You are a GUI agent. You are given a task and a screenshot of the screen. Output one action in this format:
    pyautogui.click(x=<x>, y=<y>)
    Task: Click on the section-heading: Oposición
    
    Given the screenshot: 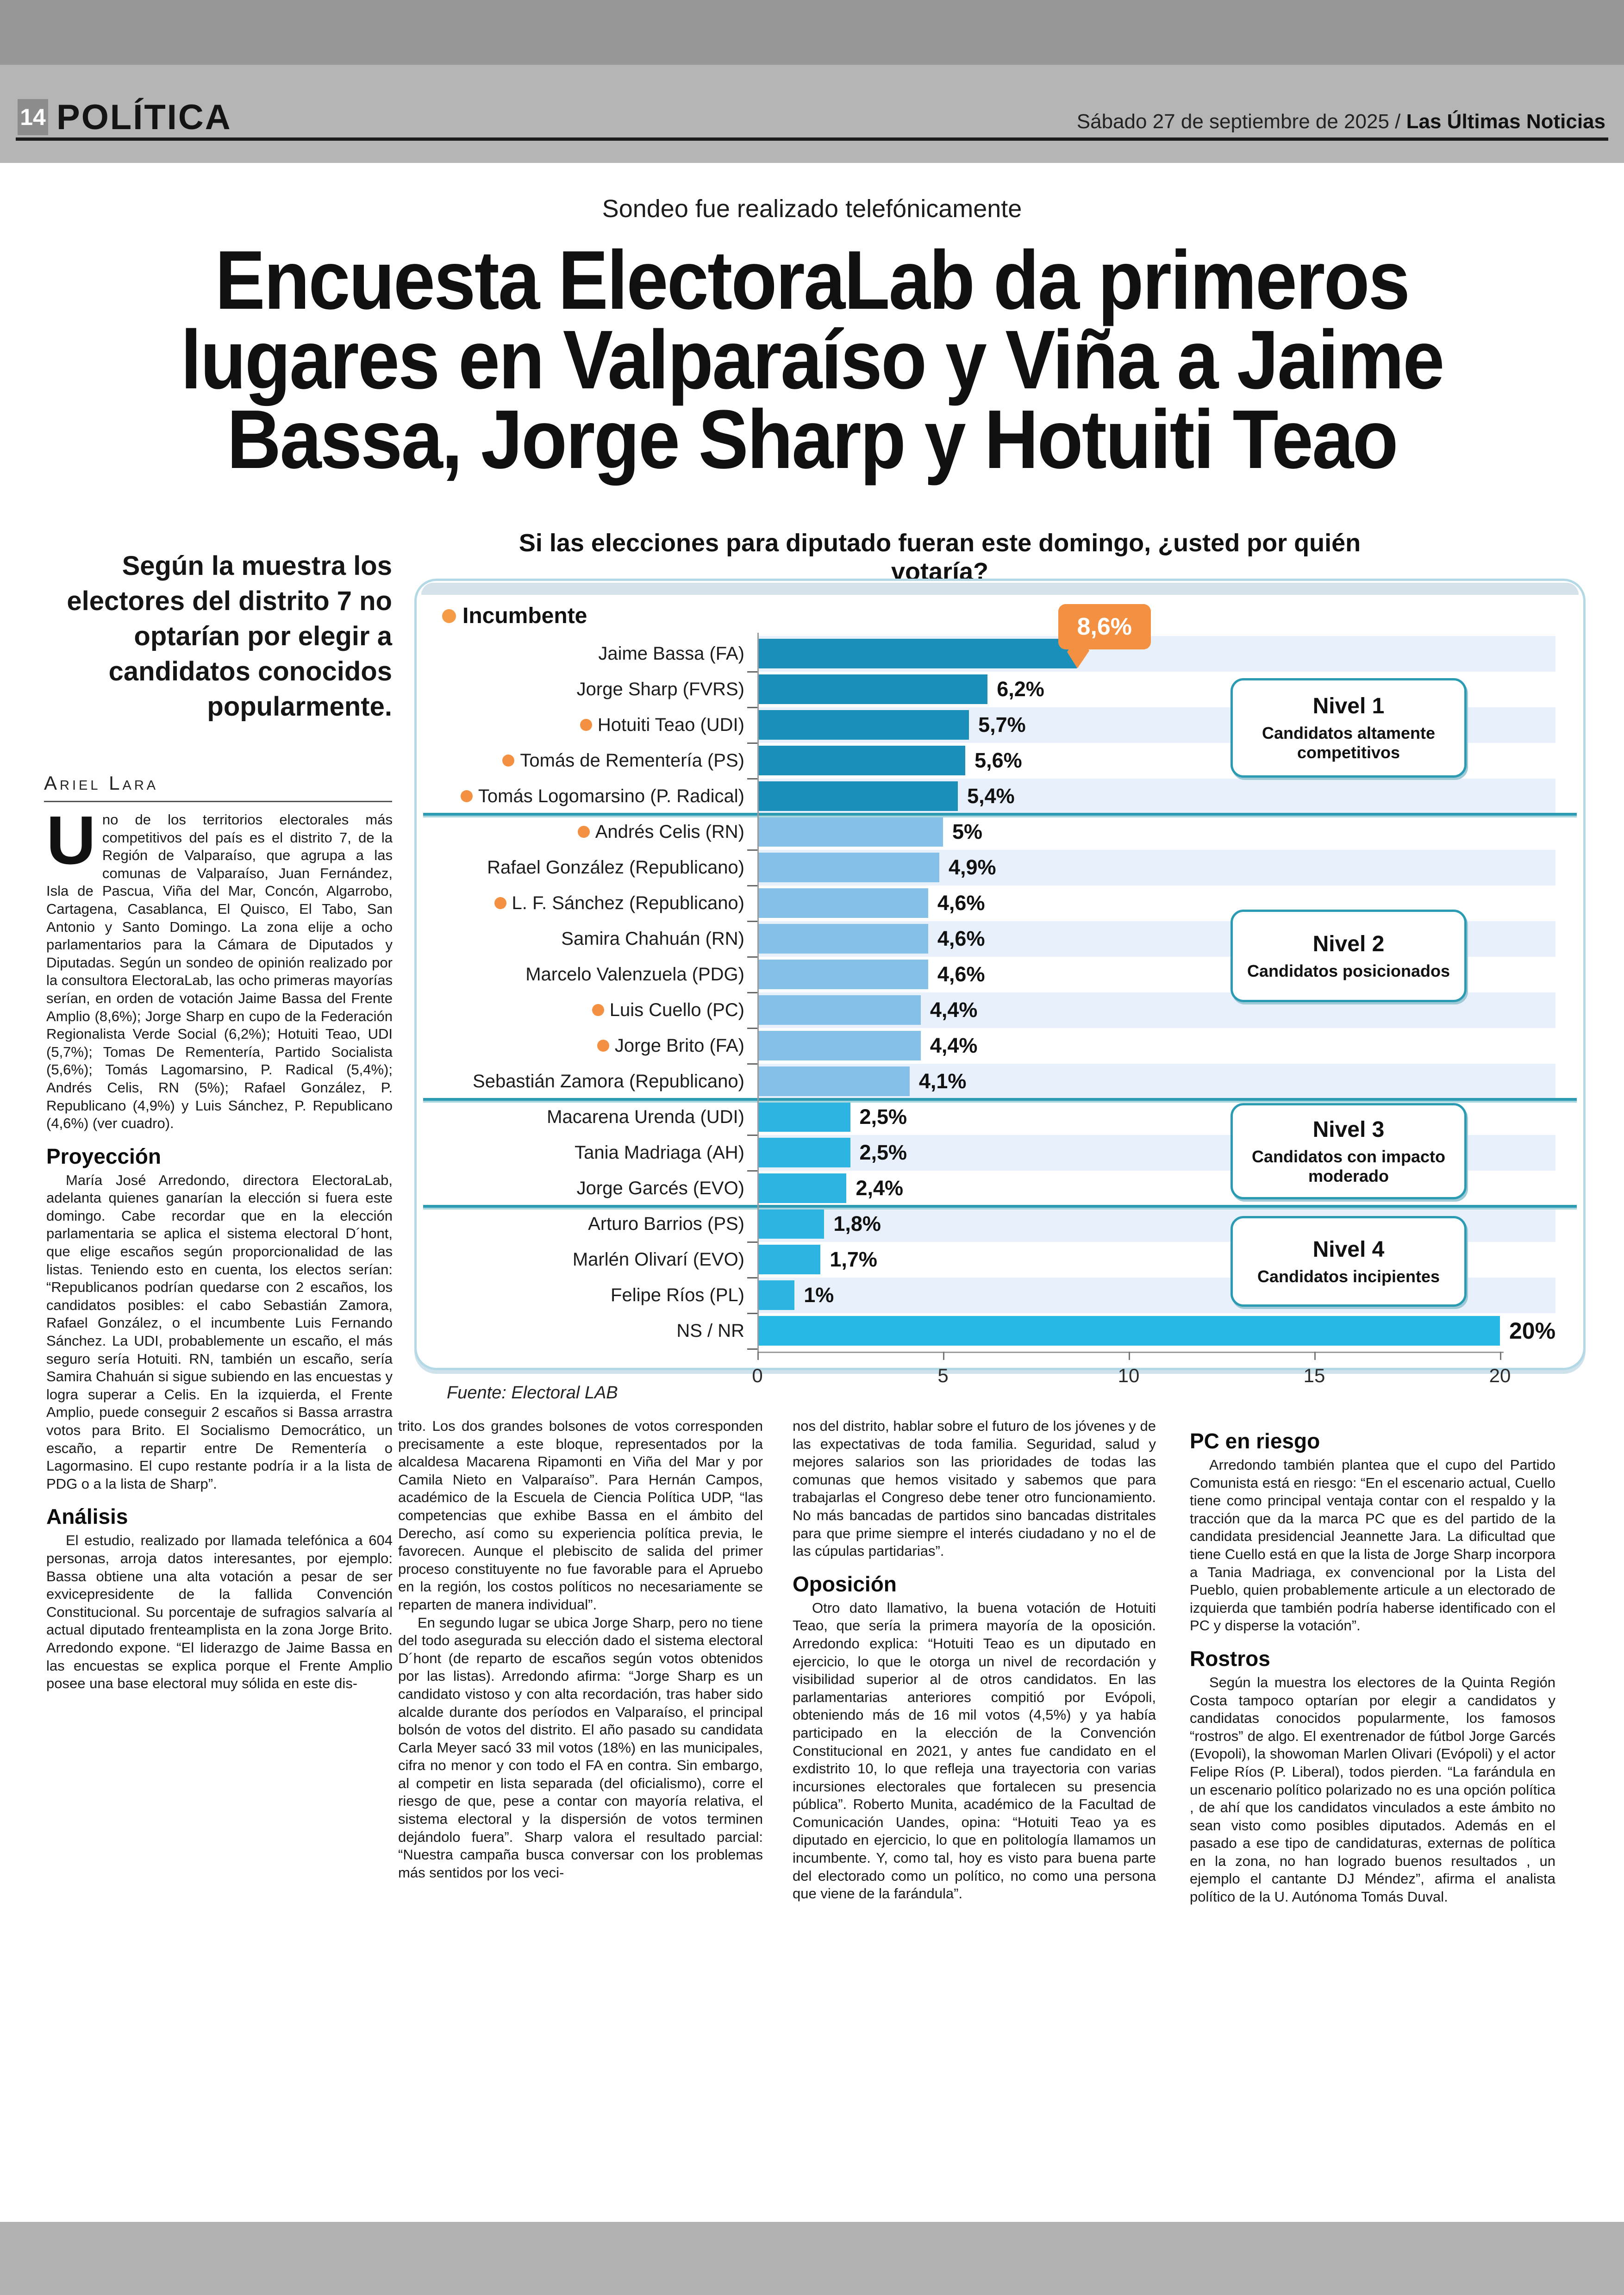 What is the action you would take?
    pyautogui.click(x=845, y=1584)
    